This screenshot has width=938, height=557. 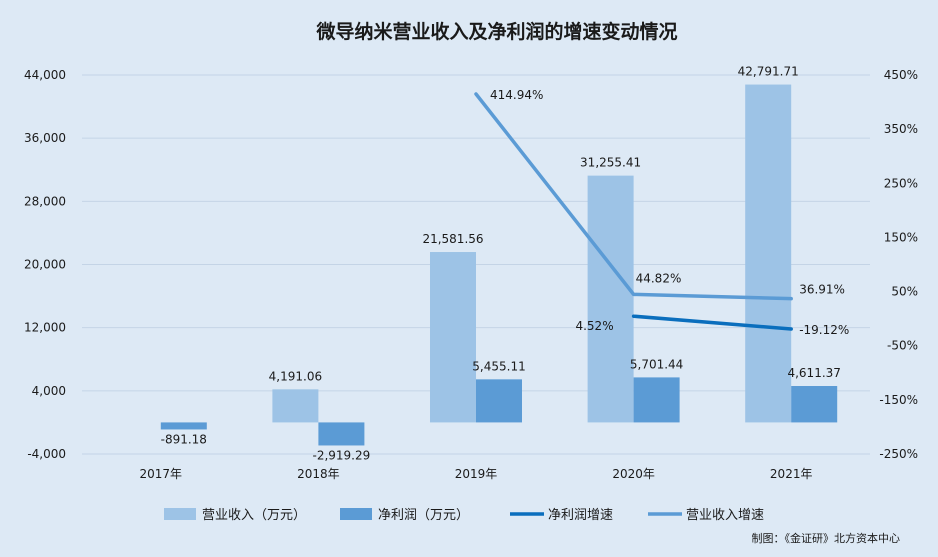 I want to click on left-tick-label: 20,000, so click(x=45, y=265).